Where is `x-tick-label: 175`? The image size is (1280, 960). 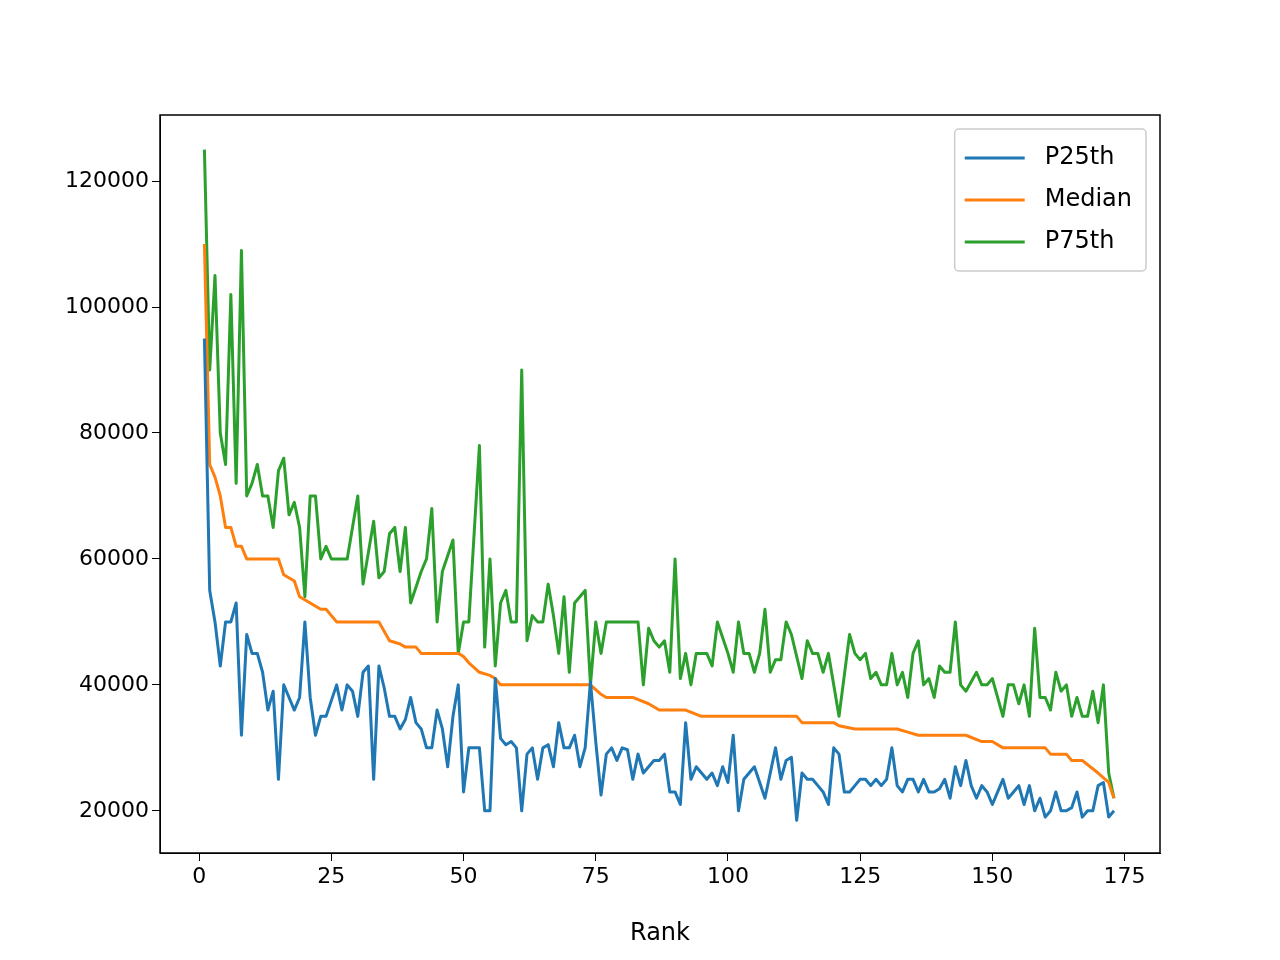 x-tick-label: 175 is located at coordinates (1124, 875).